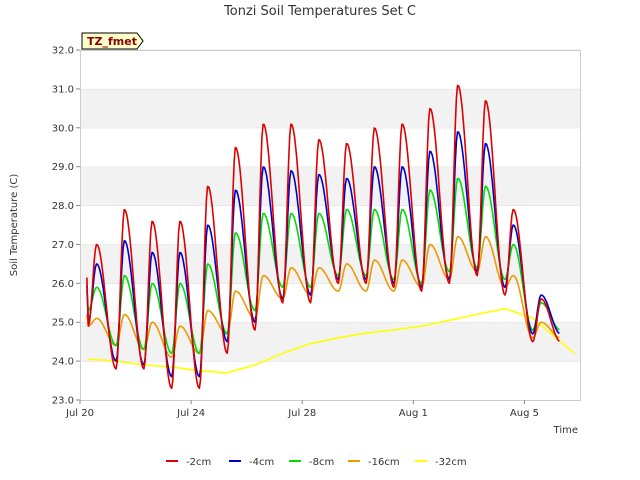 This screenshot has height=480, width=640. What do you see at coordinates (63, 401) in the screenshot?
I see `y-tick-label: 23.0` at bounding box center [63, 401].